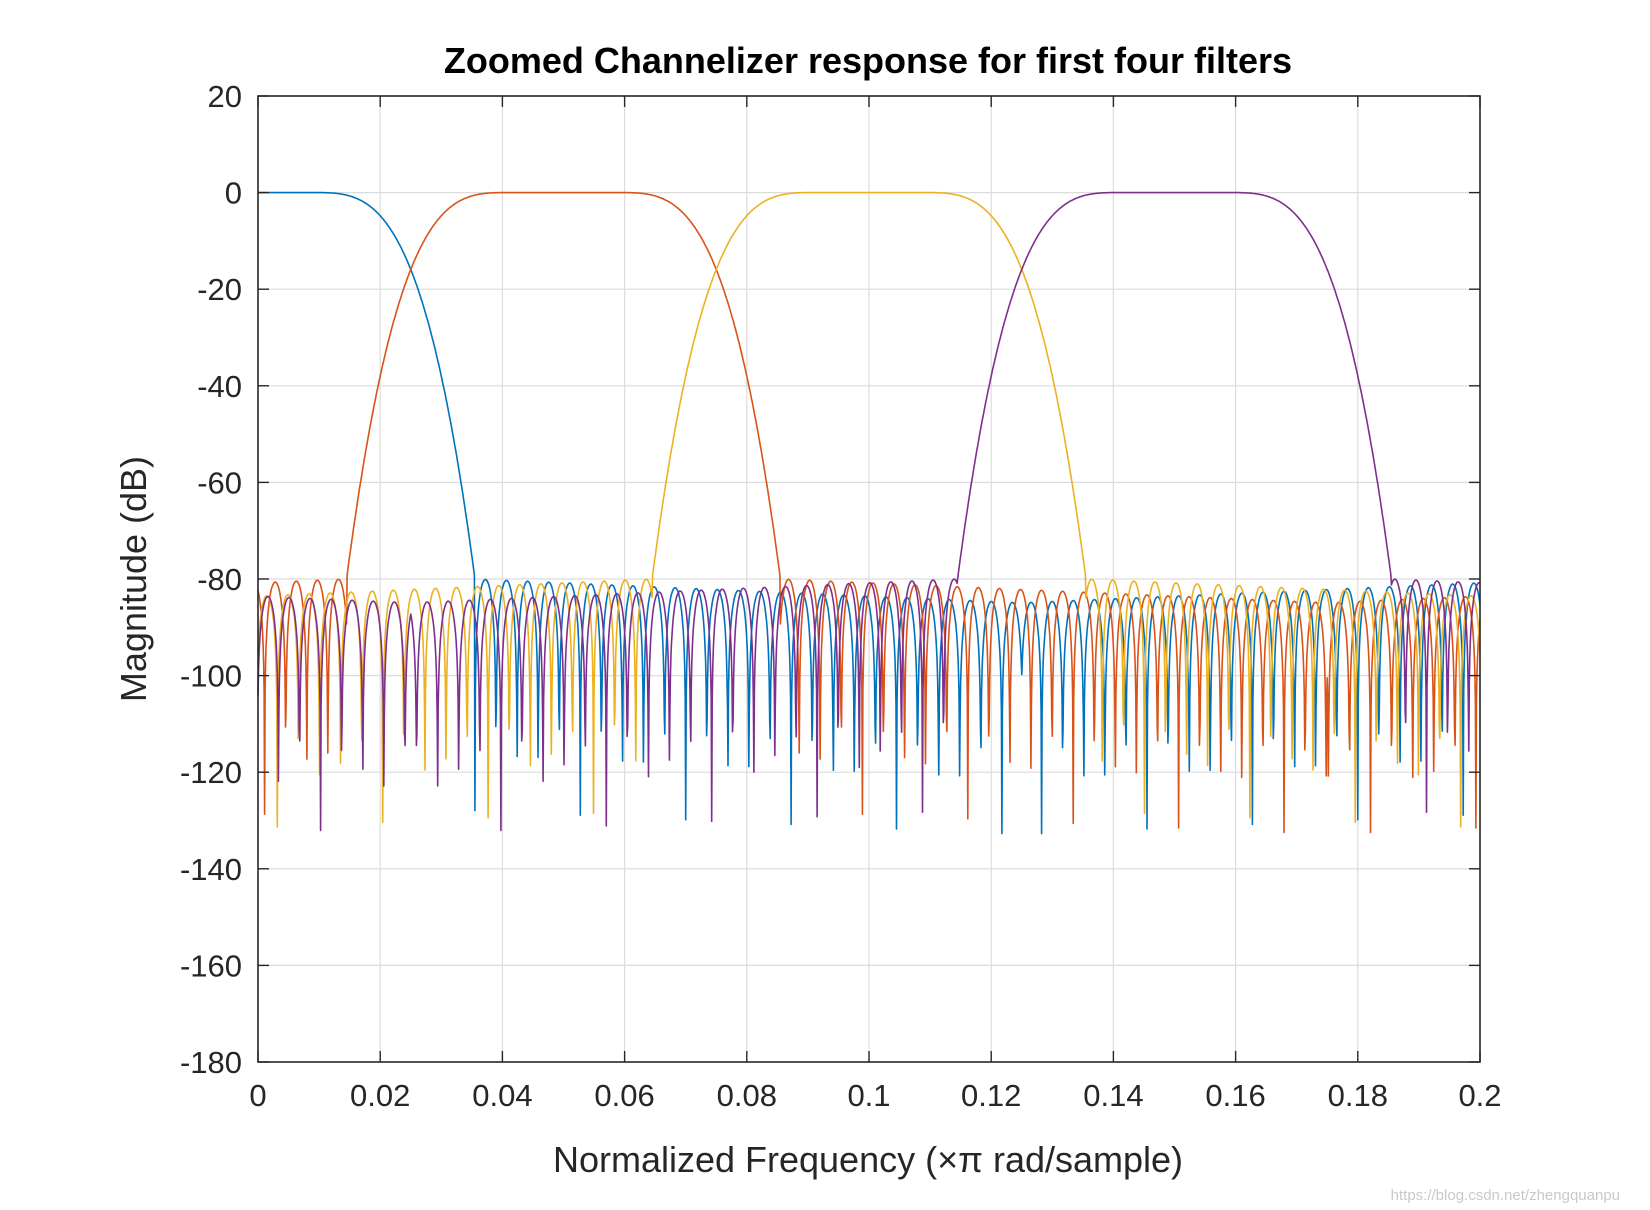  Describe the element at coordinates (219, 482) in the screenshot. I see `y-tick-label: -60` at that location.